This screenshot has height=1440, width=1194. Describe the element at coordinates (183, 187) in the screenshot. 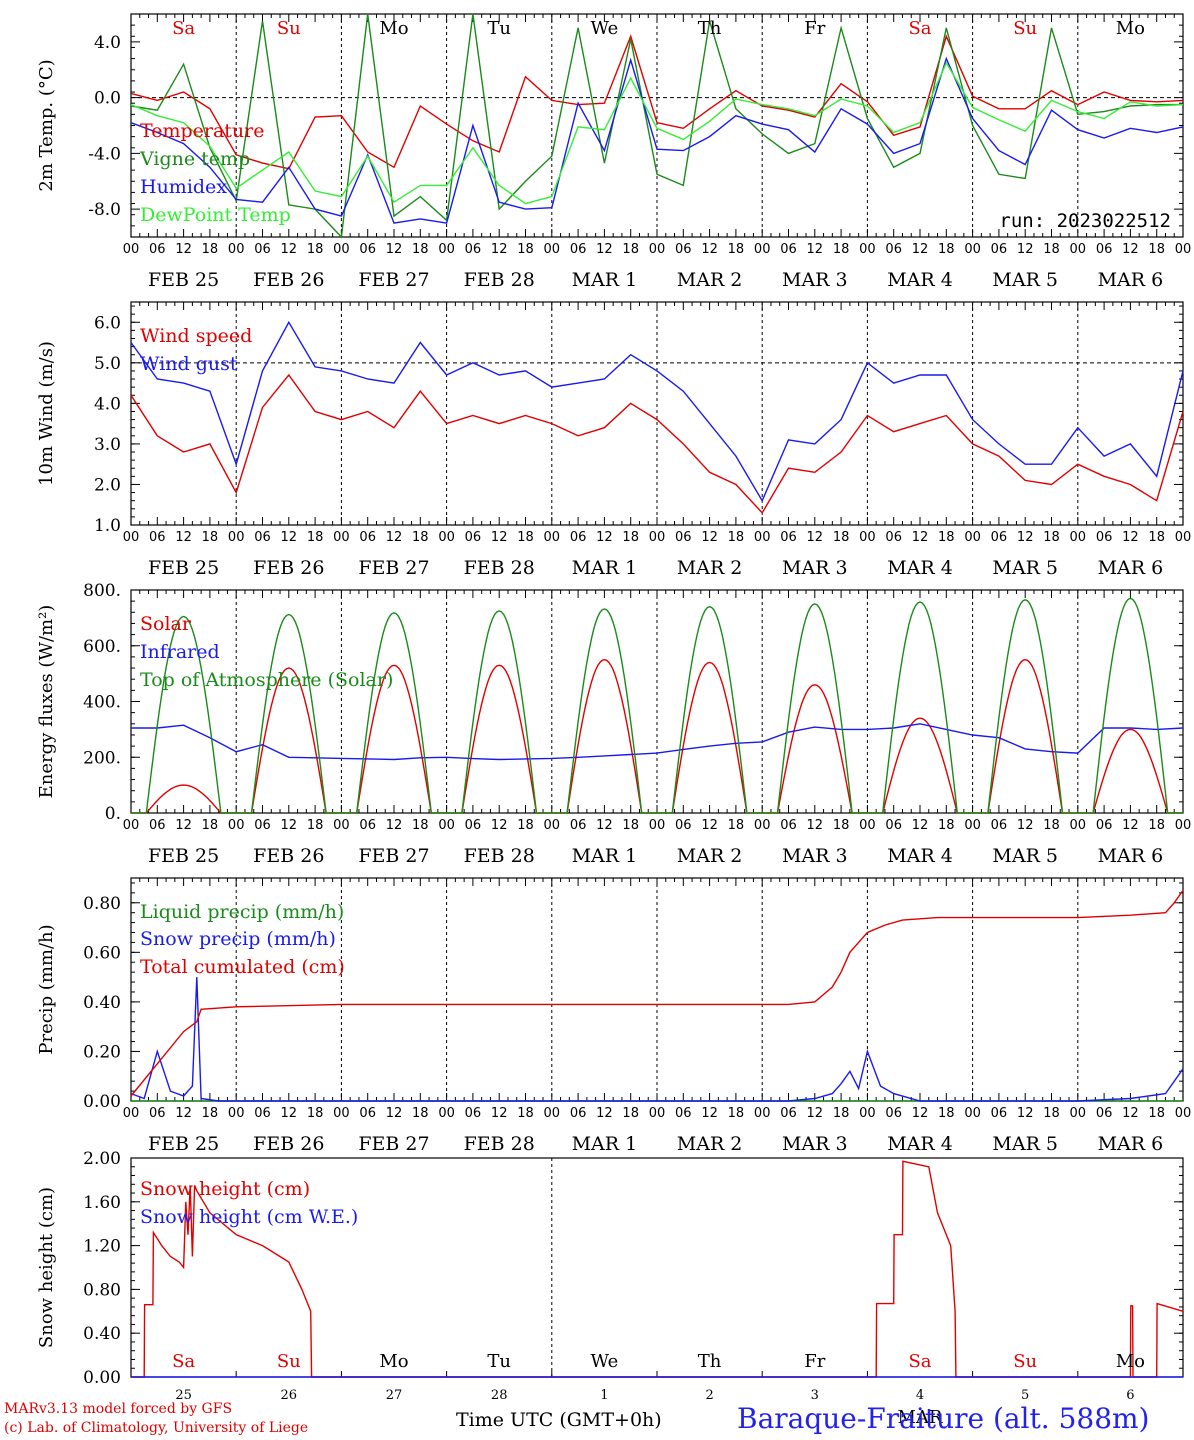

I see `legend-entry: Humidex` at that location.